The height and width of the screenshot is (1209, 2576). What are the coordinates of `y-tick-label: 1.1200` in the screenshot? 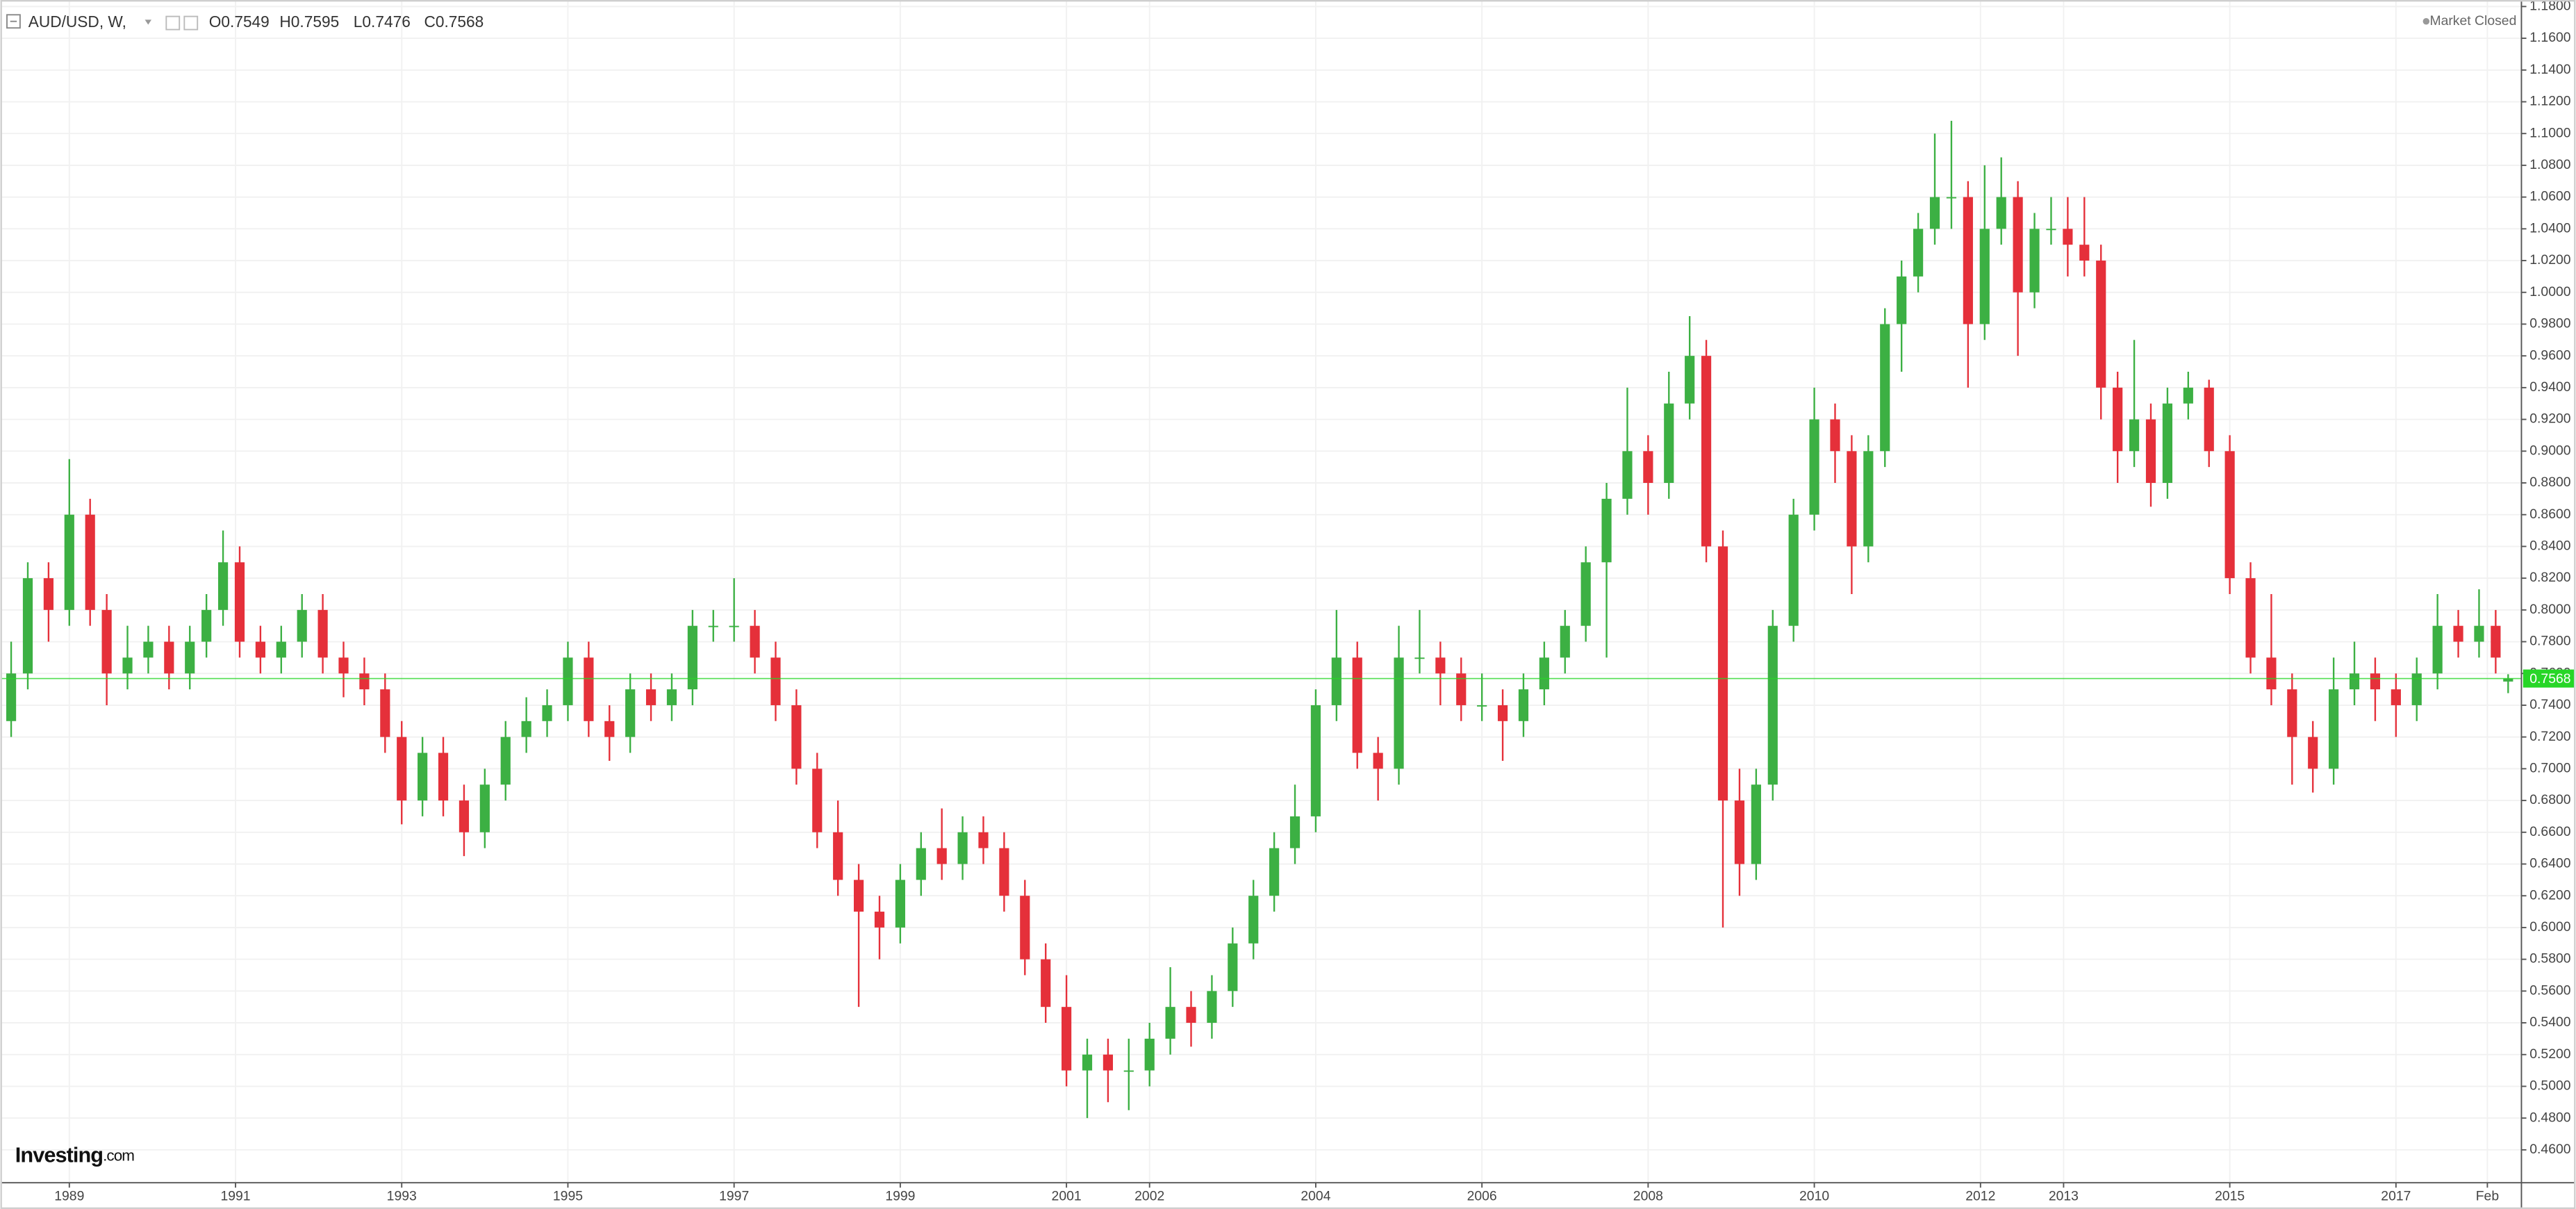 It's located at (2549, 101).